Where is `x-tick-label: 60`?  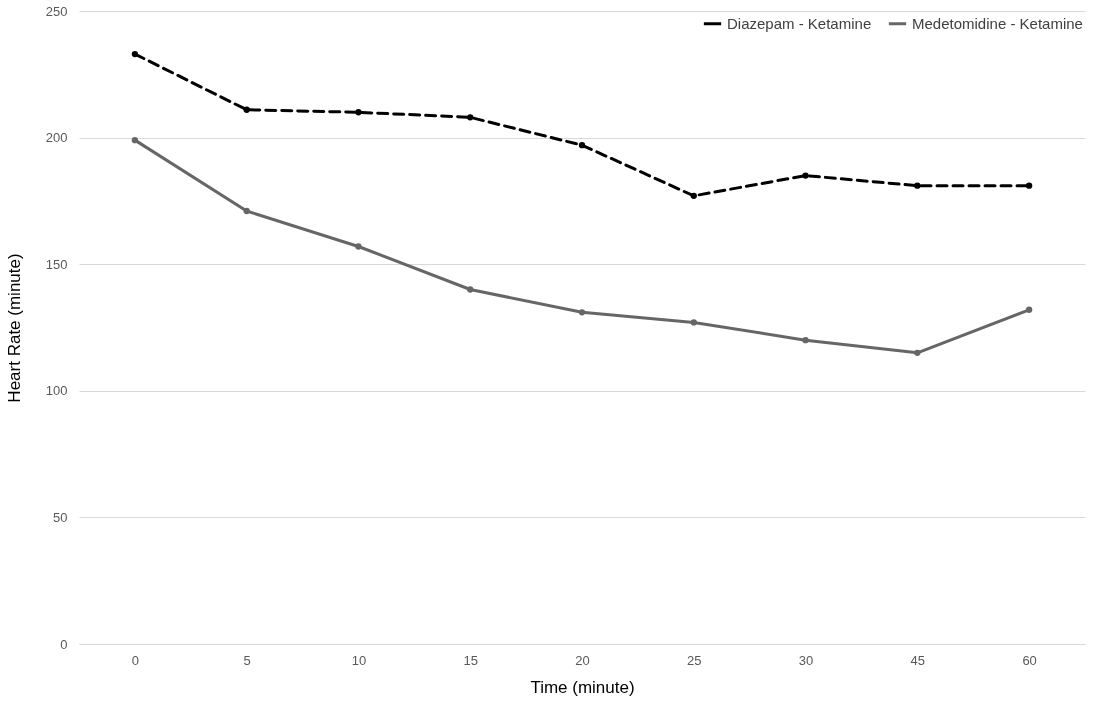
x-tick-label: 60 is located at coordinates (1029, 660).